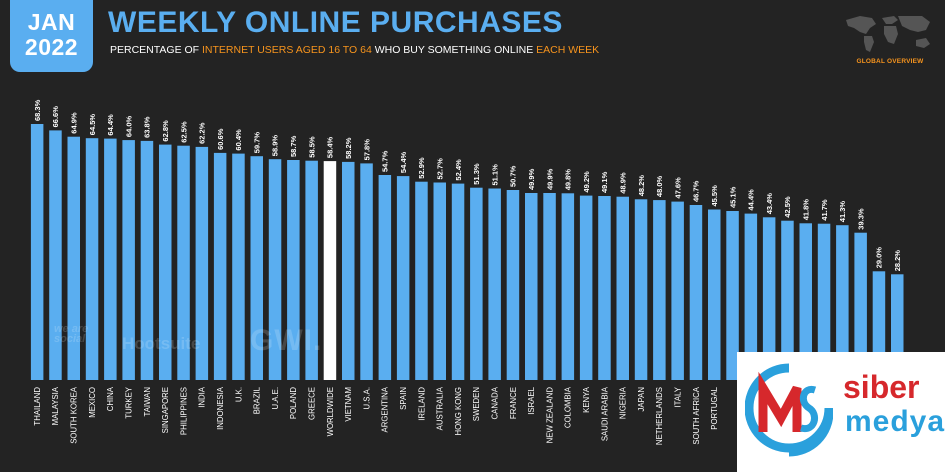  I want to click on category-label: MEXICO, so click(92, 402).